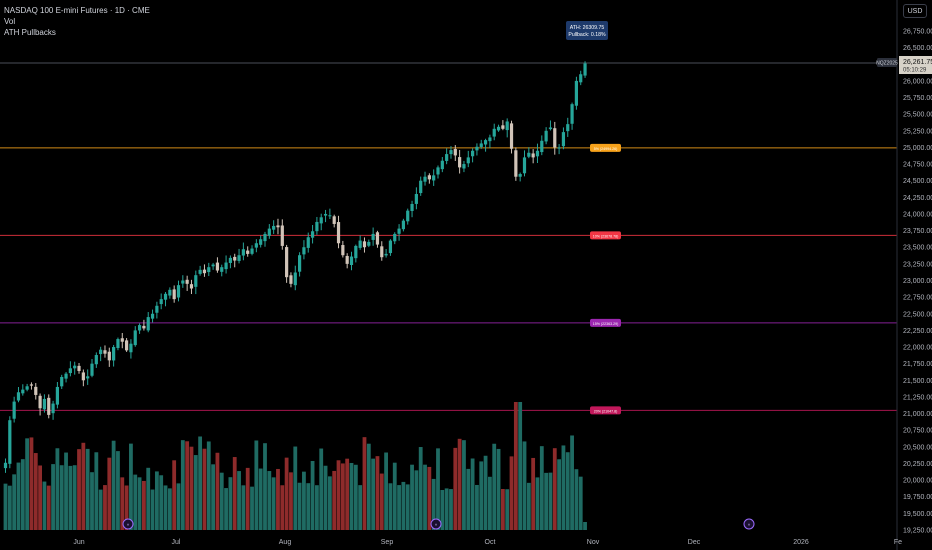  What do you see at coordinates (915, 71) in the screenshot?
I see `price-tag-countdown: 05:10:29` at bounding box center [915, 71].